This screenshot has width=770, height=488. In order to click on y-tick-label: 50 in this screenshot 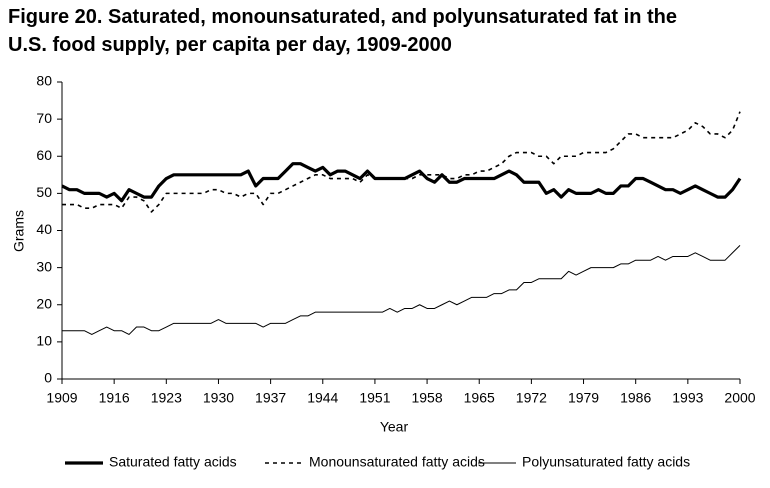, I will do `click(44, 192)`.